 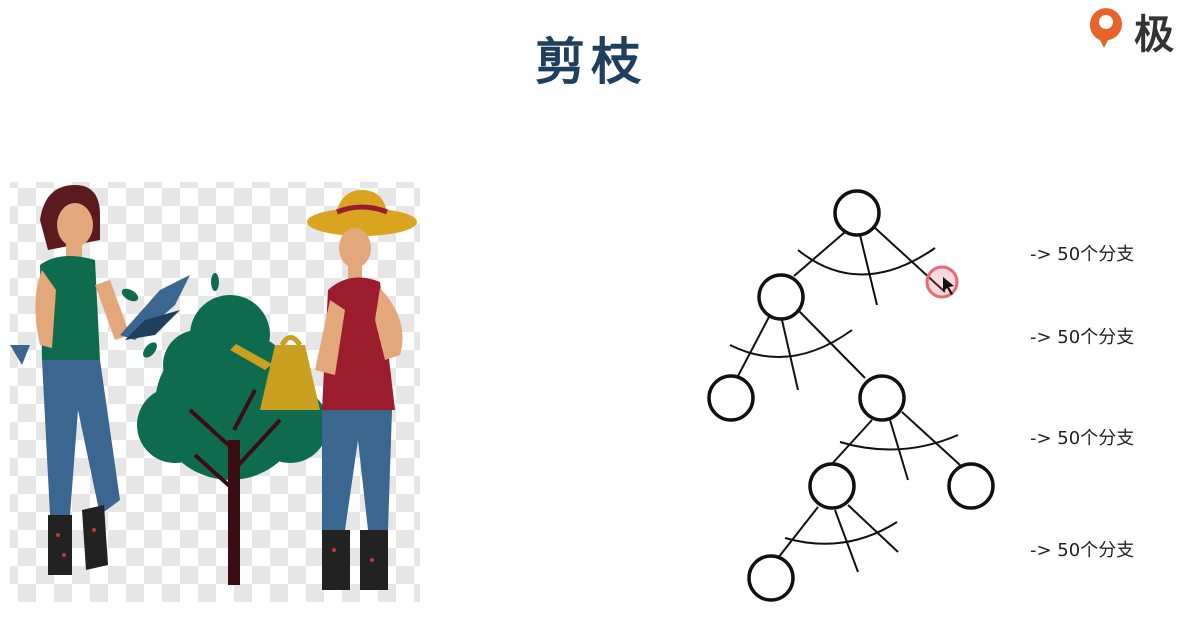 I want to click on gardener-left-illustration, so click(x=100, y=380).